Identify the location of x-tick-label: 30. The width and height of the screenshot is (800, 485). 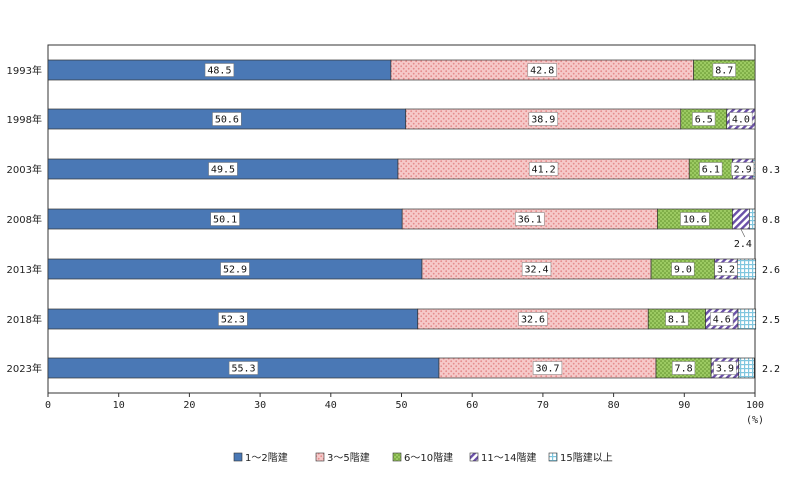
(260, 405).